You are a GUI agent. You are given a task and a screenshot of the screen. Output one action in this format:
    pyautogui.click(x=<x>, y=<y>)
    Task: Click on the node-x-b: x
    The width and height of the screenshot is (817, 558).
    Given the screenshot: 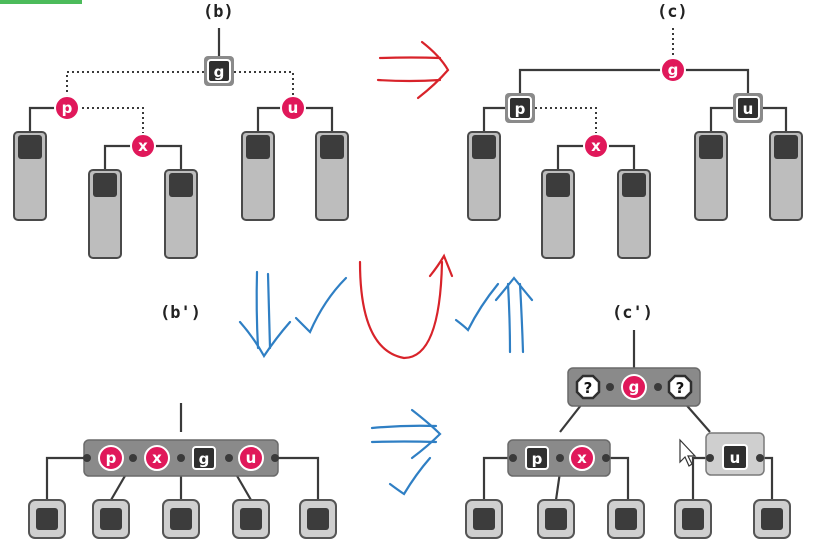 What is the action you would take?
    pyautogui.click(x=143, y=146)
    